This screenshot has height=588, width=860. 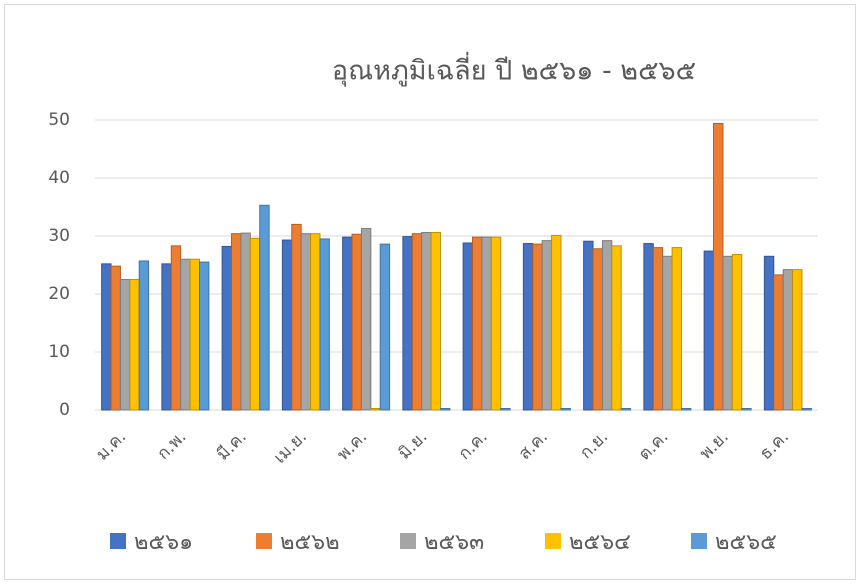 What do you see at coordinates (310, 542) in the screenshot?
I see `legend-label: ๒๕๖๒` at bounding box center [310, 542].